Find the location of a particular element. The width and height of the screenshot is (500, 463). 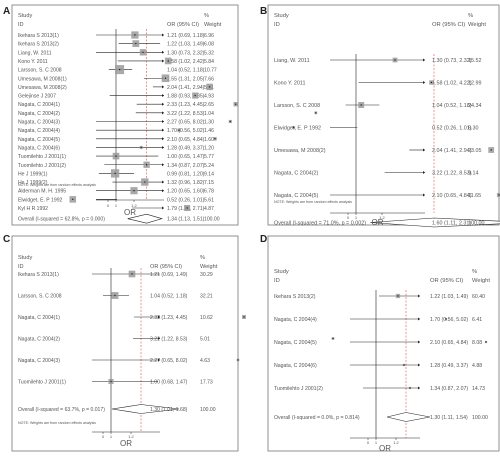

study-weight: 6.41 is located at coordinates (477, 320).